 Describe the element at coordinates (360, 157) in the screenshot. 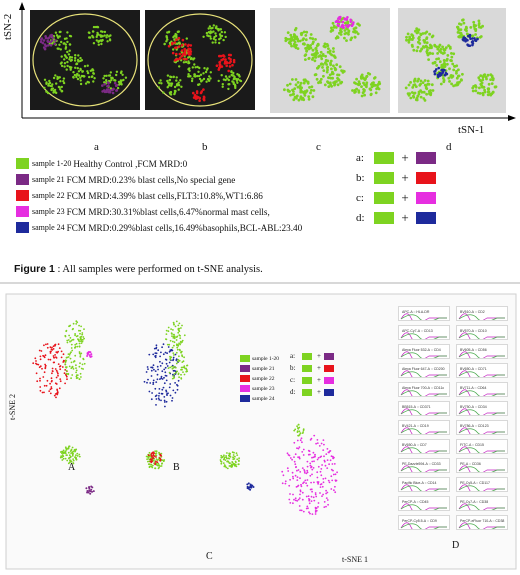

I see `combo-key: a:` at that location.